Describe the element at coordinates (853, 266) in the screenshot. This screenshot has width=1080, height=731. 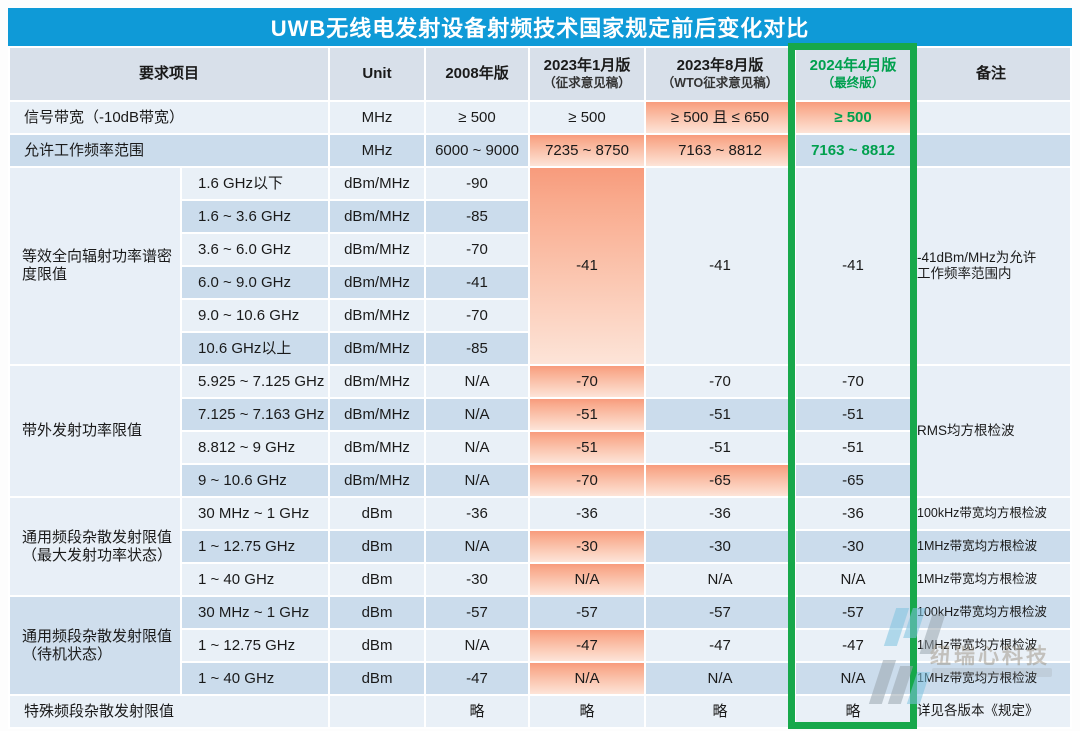
I see `value-cell-final-merged: -41` at that location.